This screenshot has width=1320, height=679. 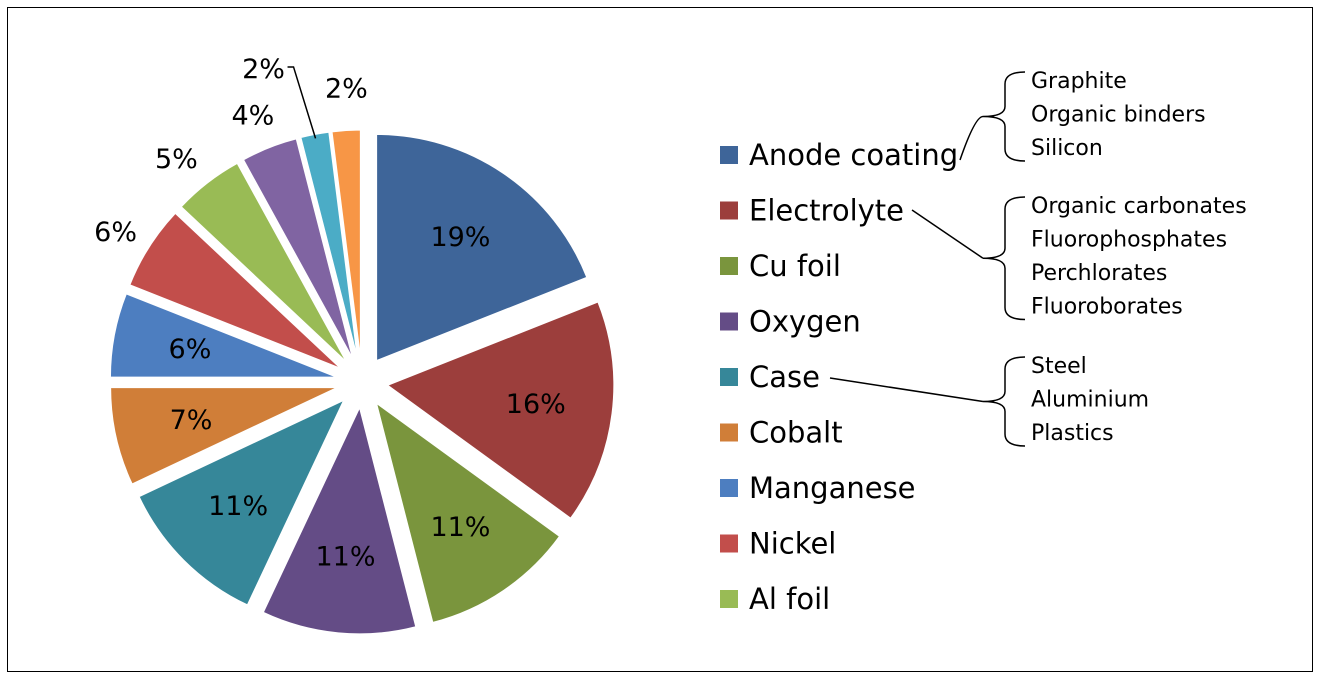 I want to click on legend-item-case: Case, so click(x=770, y=377).